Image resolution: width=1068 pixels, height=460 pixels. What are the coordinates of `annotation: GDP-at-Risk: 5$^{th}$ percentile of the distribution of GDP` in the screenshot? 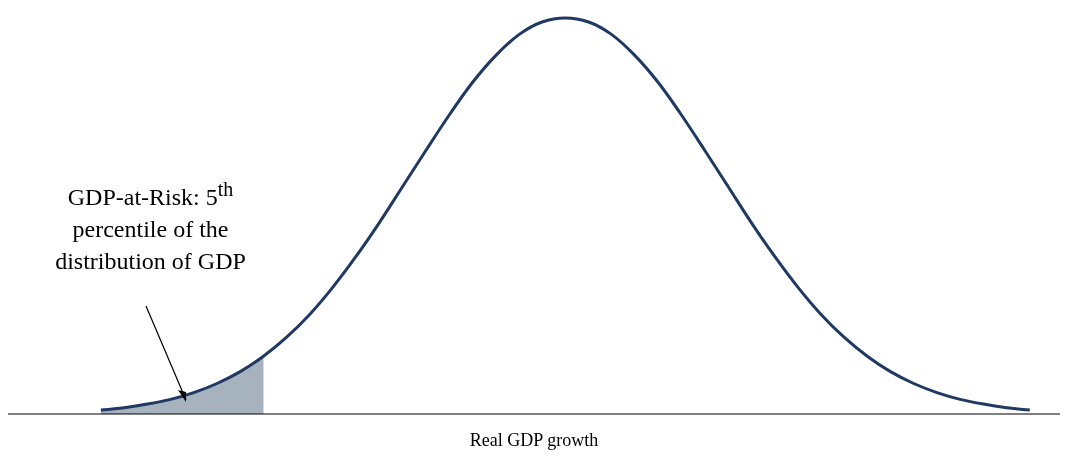 It's located at (150, 226).